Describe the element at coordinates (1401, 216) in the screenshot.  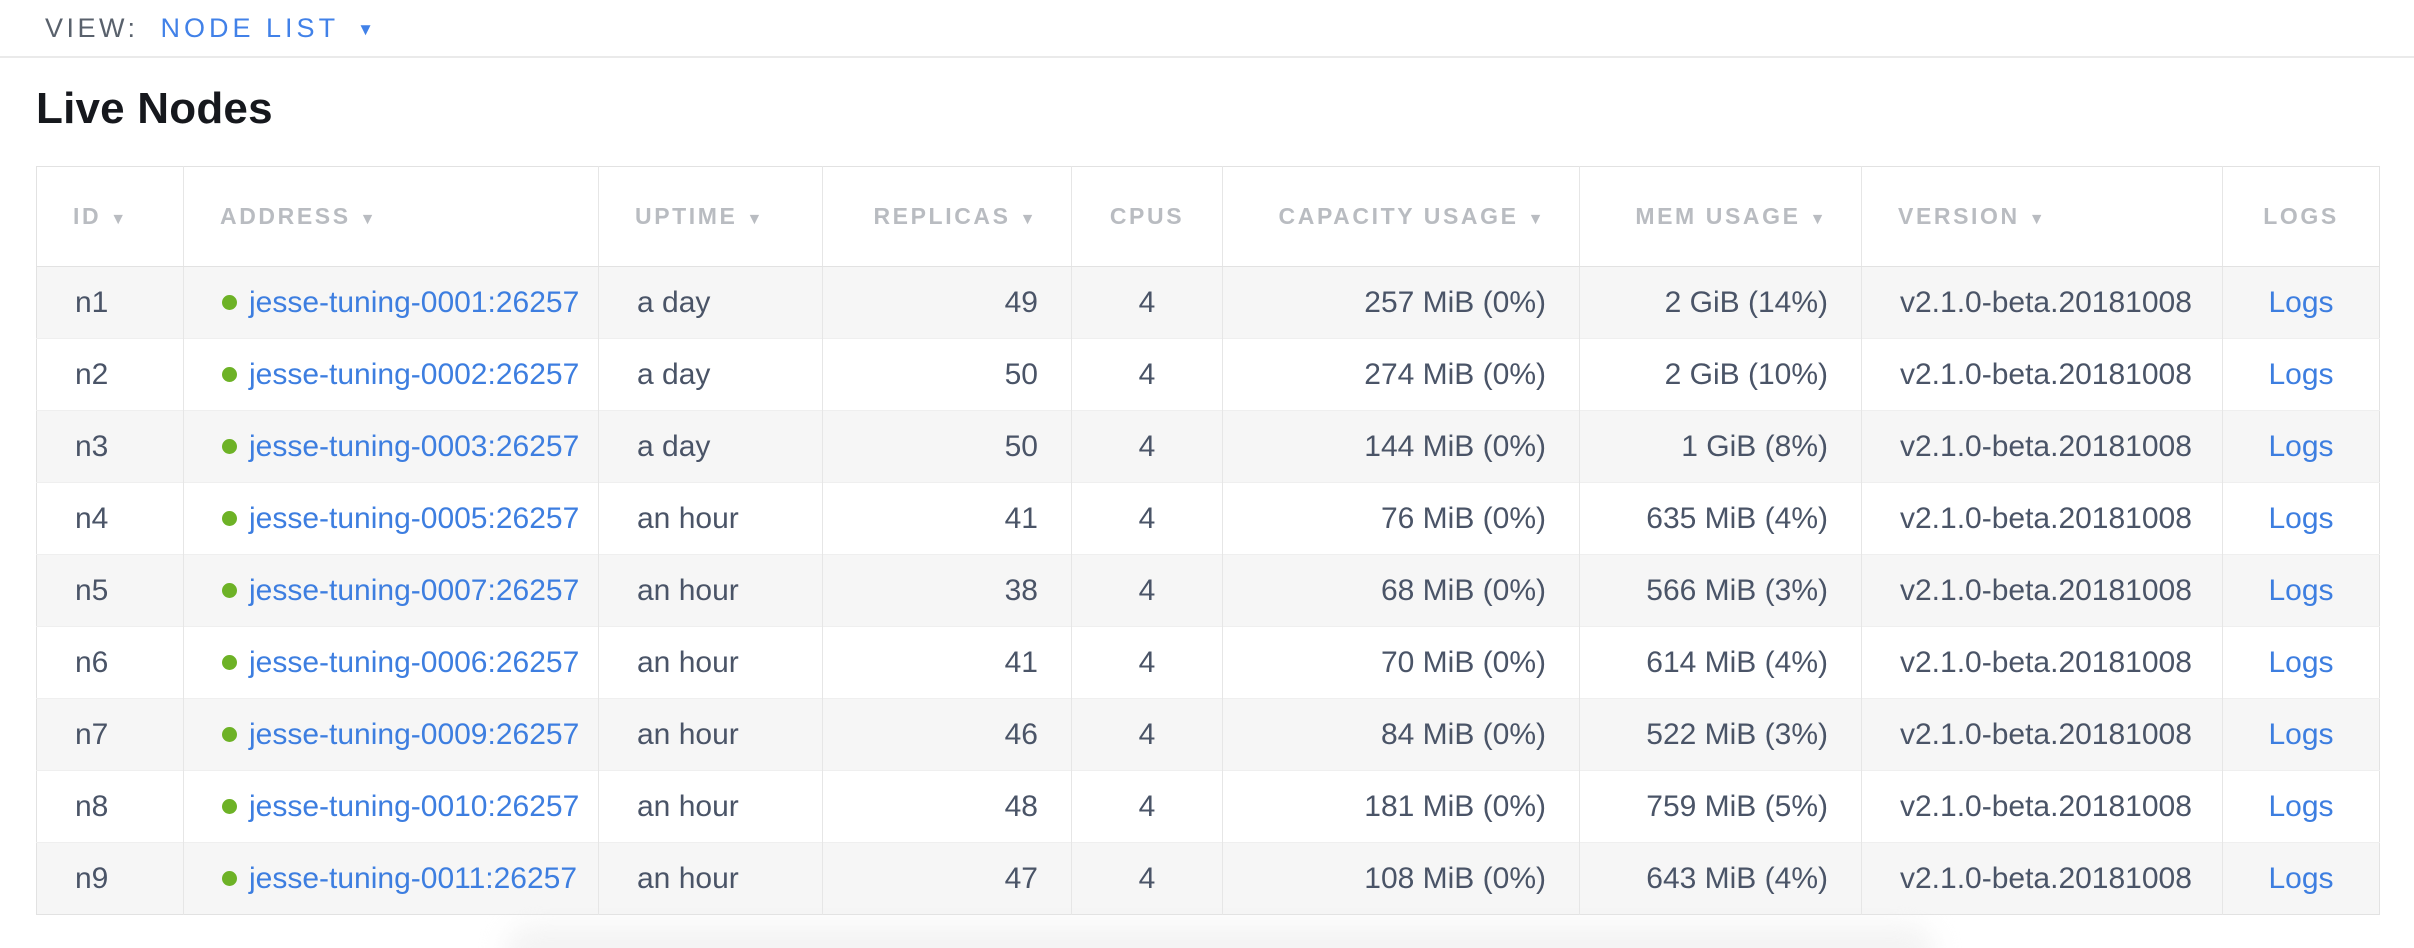
I see `column-header-capacity: CAPACITY USAGE ▼` at that location.